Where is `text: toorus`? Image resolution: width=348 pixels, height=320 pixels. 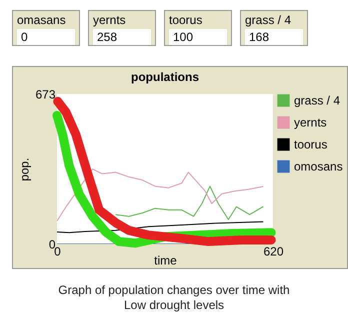
text: toorus is located at coordinates (186, 20).